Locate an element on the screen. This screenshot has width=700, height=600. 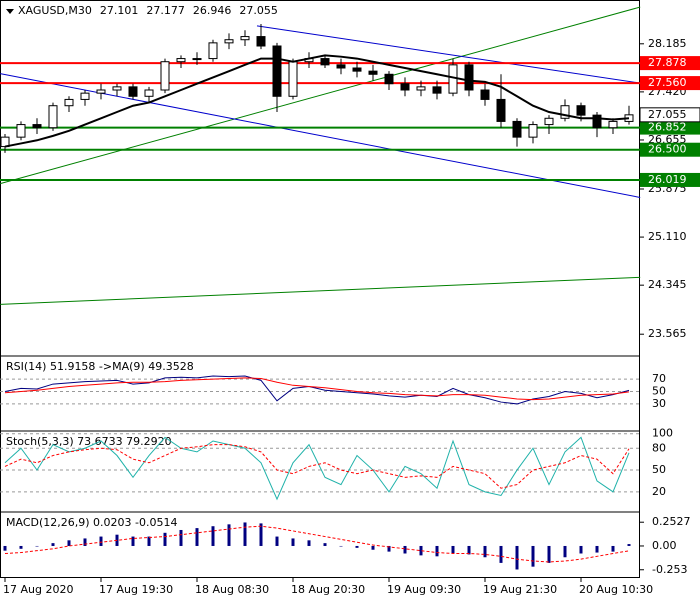
x-tick-label: 17 Aug 2020 is located at coordinates (38, 589).